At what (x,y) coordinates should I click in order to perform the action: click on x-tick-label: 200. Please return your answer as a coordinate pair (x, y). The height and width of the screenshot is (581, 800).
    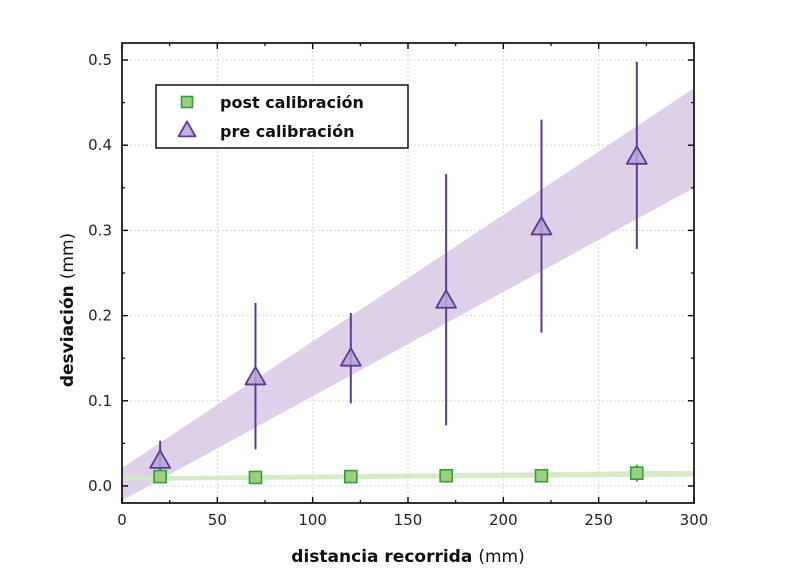
    Looking at the image, I should click on (503, 520).